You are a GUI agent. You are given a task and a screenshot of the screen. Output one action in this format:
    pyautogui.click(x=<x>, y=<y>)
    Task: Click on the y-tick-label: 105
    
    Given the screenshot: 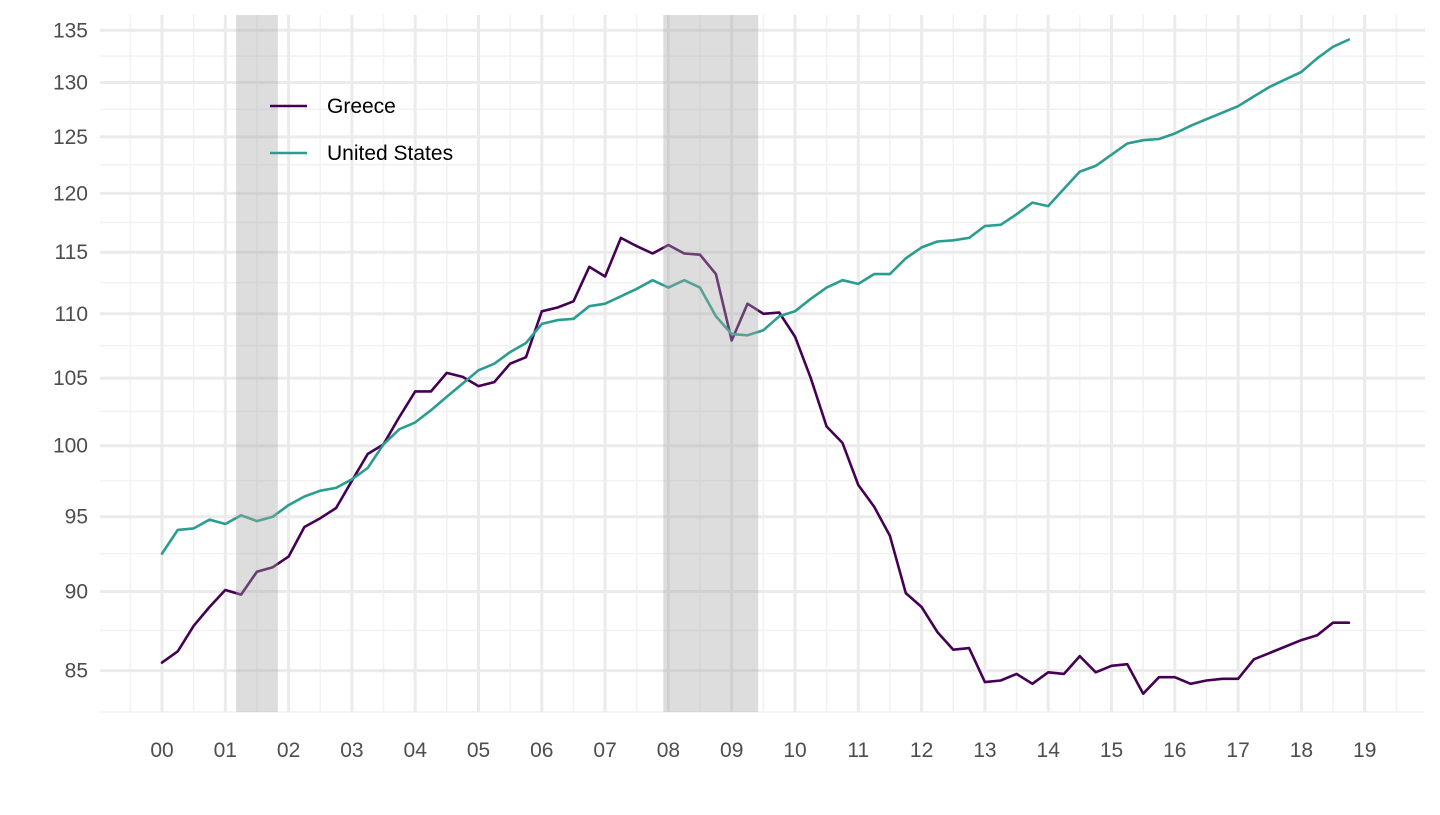 What is the action you would take?
    pyautogui.click(x=70, y=378)
    